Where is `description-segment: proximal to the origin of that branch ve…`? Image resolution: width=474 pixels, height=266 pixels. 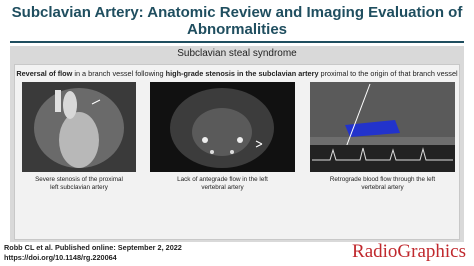
description-segment: proximal to the origin of that branch ve… is located at coordinates (388, 73).